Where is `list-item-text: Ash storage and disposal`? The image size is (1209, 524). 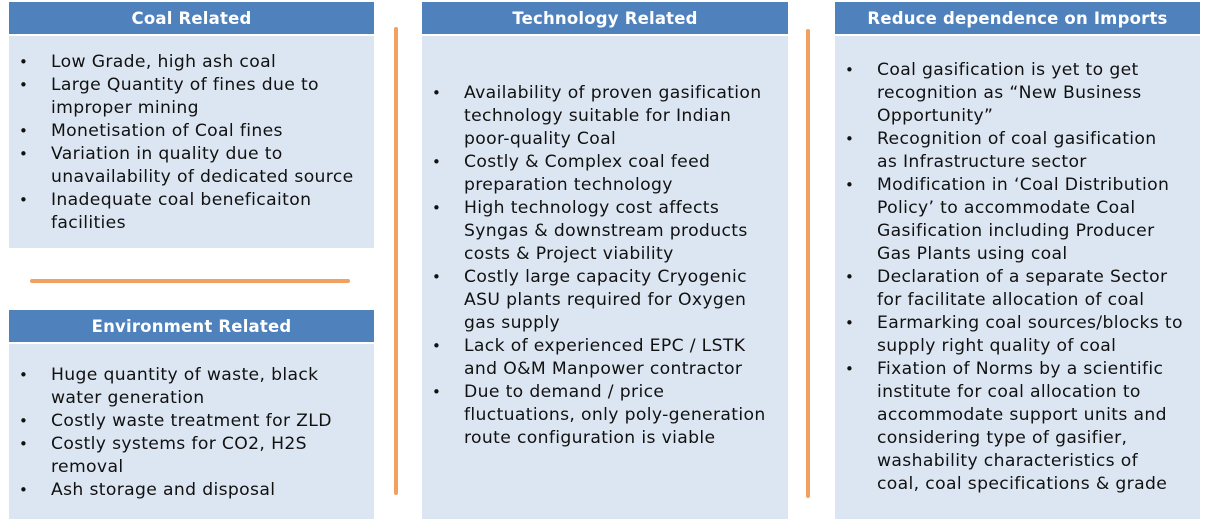
list-item-text: Ash storage and disposal is located at coordinates (163, 490).